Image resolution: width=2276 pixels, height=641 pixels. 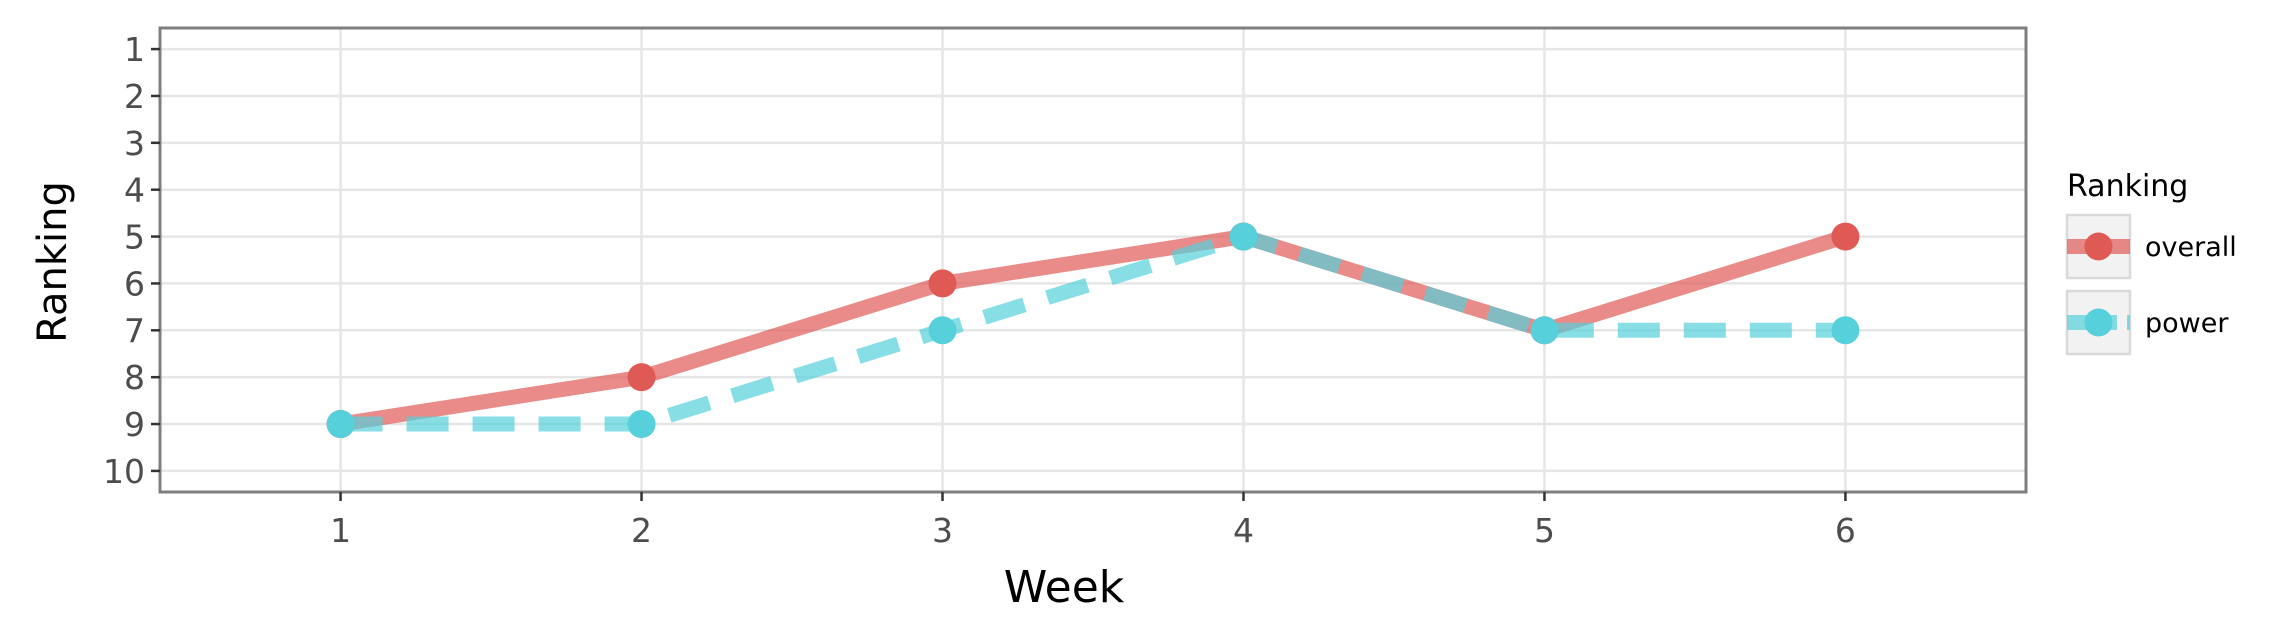 I want to click on y-tick-label: 10, so click(x=124, y=471).